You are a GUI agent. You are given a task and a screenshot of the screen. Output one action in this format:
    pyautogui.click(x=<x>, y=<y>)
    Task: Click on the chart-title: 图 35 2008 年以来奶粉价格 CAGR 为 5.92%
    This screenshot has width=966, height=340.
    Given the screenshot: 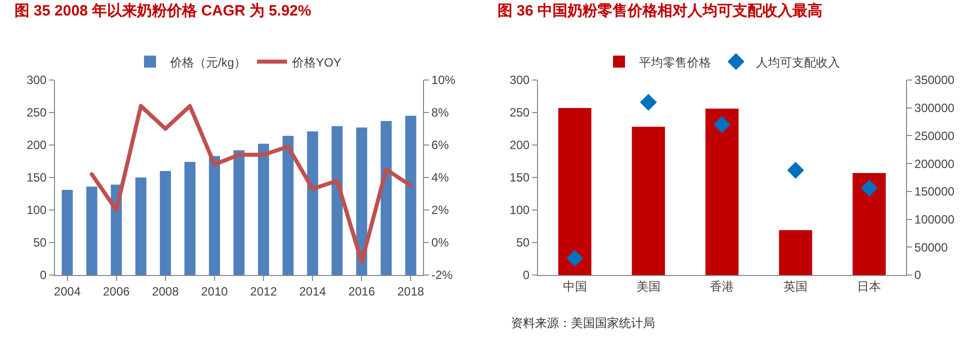 What is the action you would take?
    pyautogui.click(x=163, y=11)
    